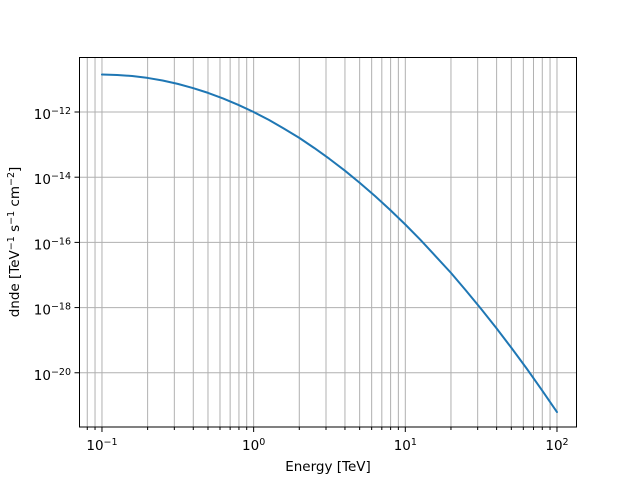  I want to click on y-tick-label: 10−14, so click(52, 179).